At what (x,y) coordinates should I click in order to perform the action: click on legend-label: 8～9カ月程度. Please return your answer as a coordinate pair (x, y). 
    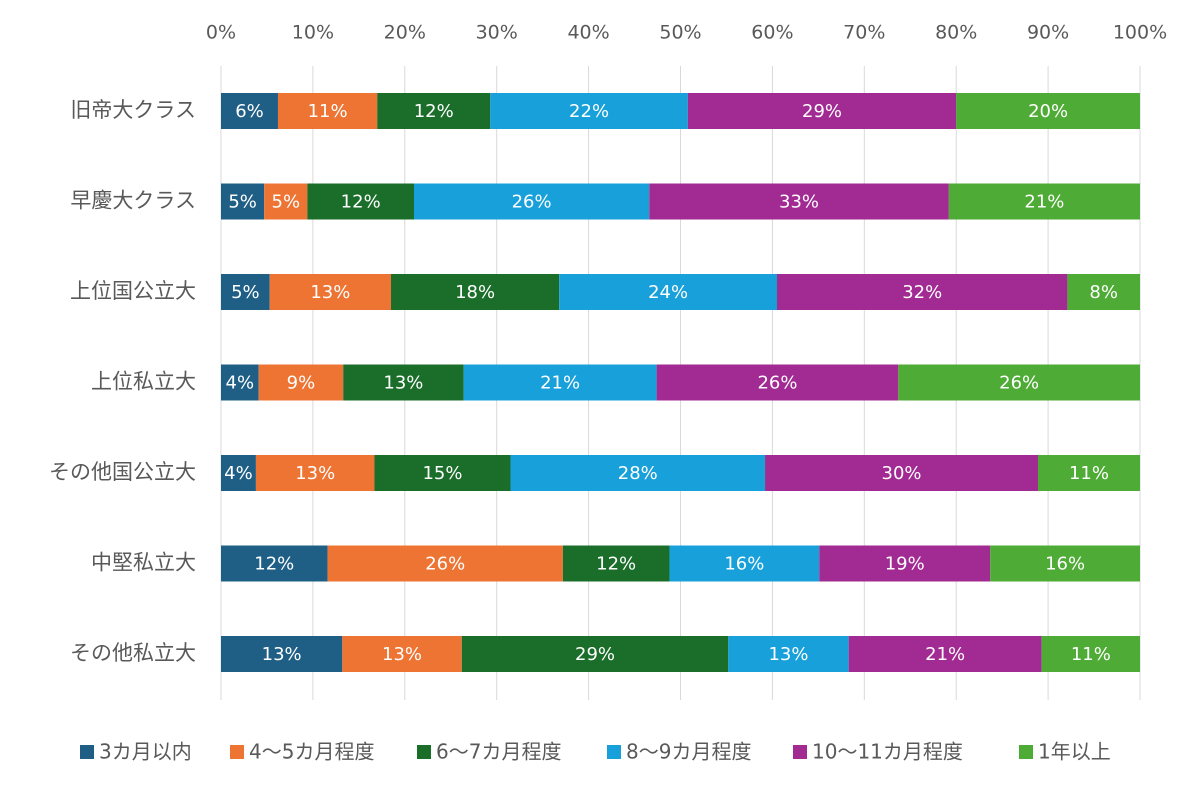
    Looking at the image, I should click on (688, 752).